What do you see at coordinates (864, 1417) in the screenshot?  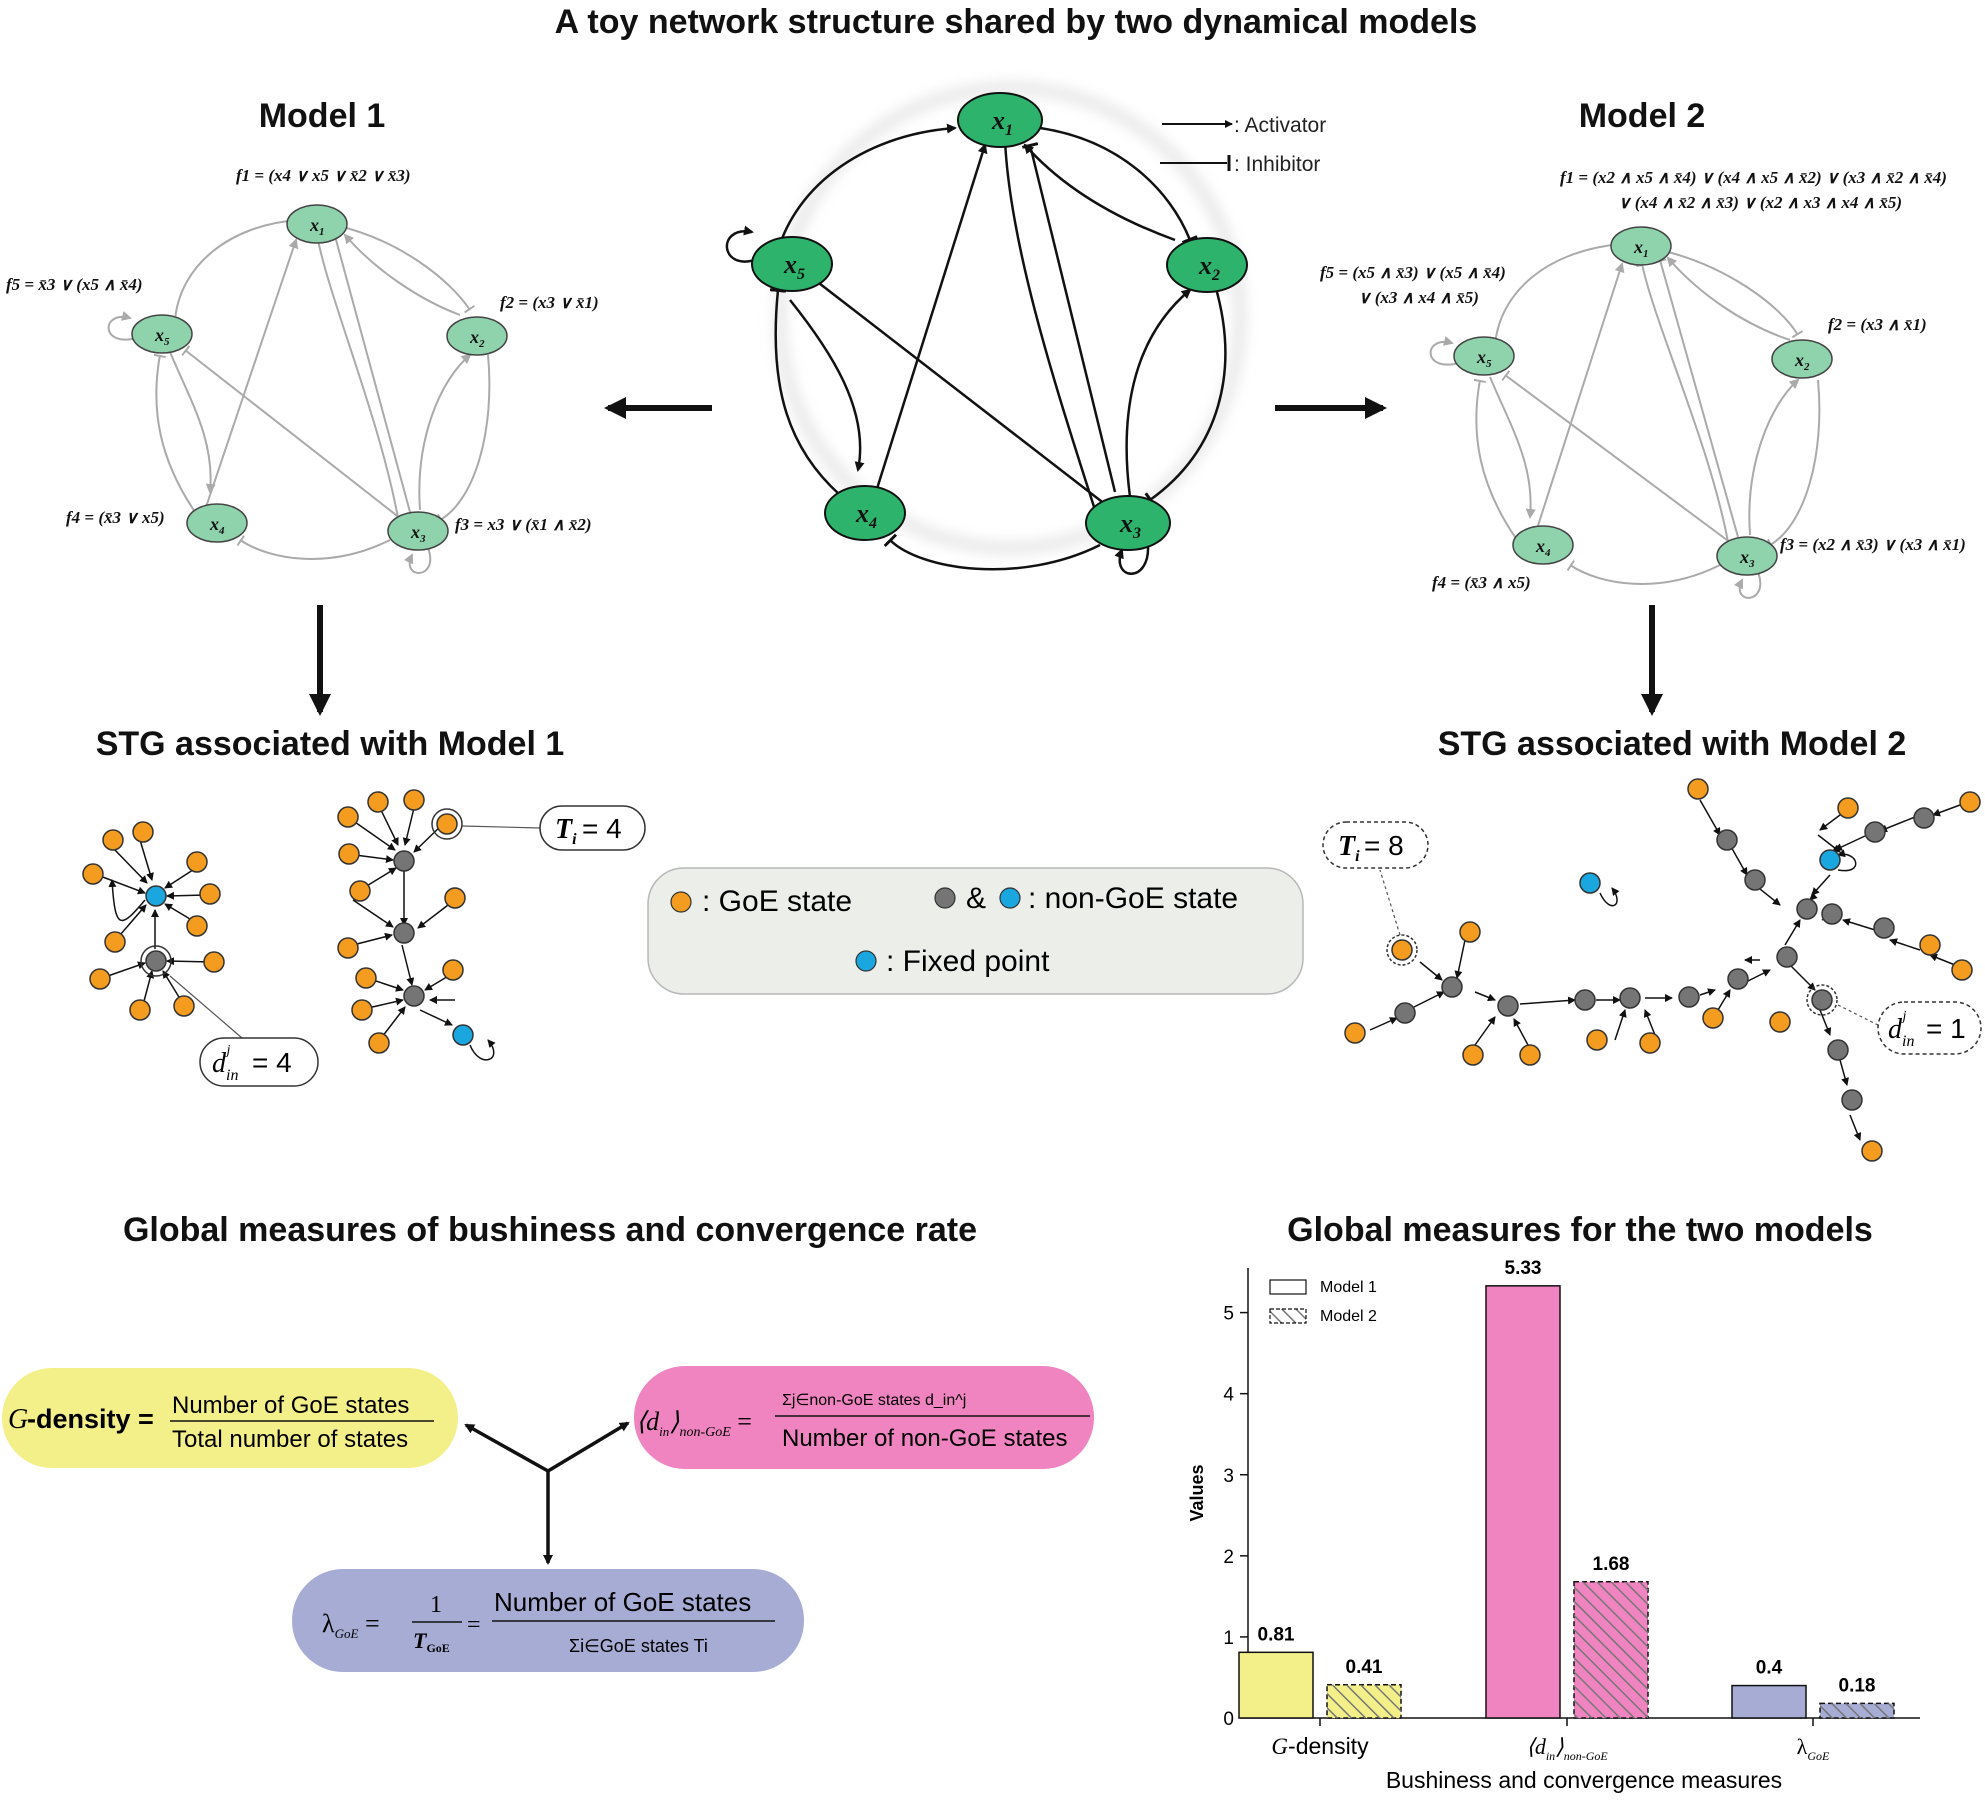 I see `din-box` at bounding box center [864, 1417].